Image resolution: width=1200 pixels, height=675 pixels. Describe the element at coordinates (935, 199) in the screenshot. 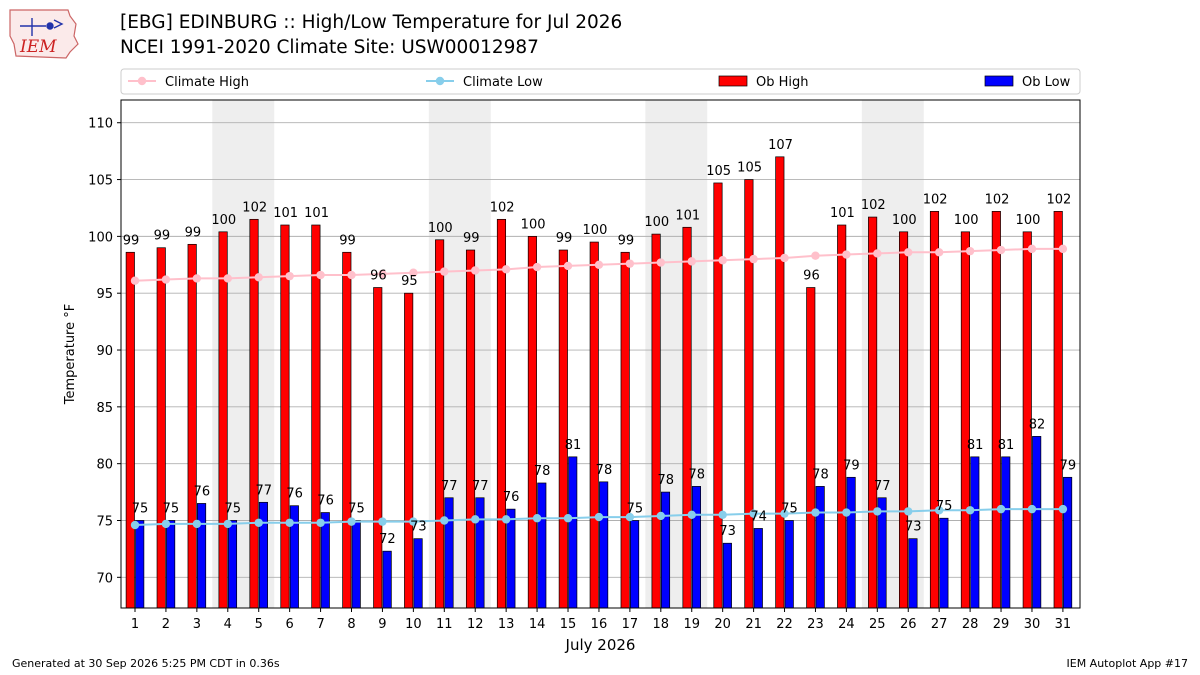

I see `ob-high-label-27: 102` at that location.